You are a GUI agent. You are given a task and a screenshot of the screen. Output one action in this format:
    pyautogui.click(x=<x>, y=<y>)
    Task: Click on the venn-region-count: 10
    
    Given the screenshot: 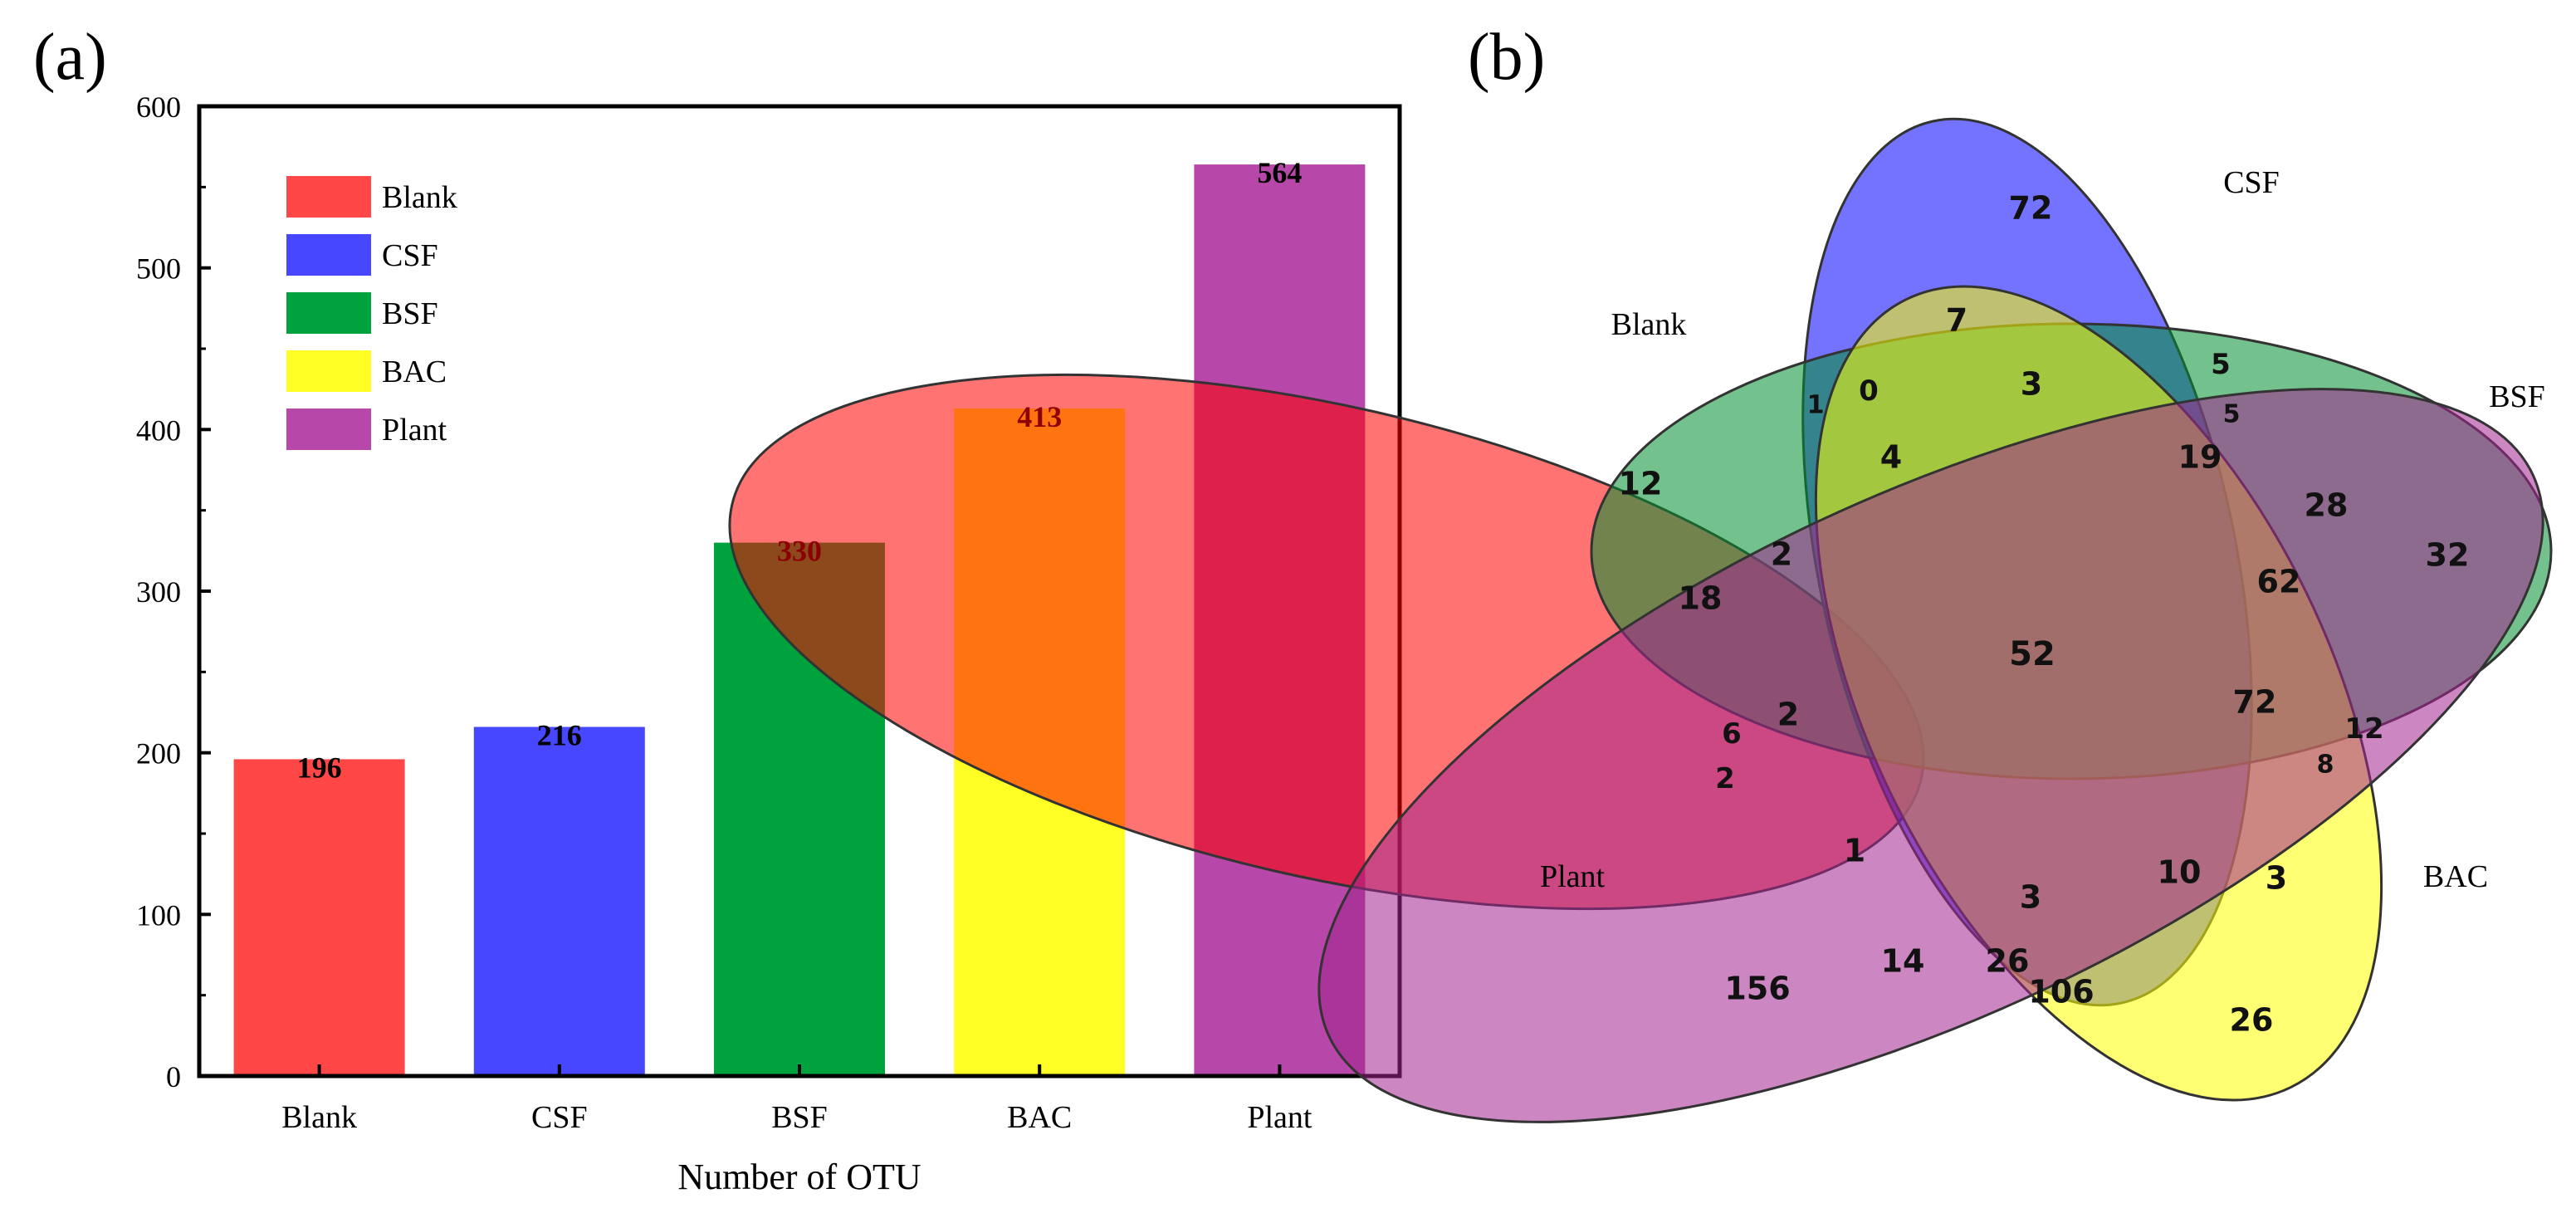 What is the action you would take?
    pyautogui.click(x=2180, y=872)
    